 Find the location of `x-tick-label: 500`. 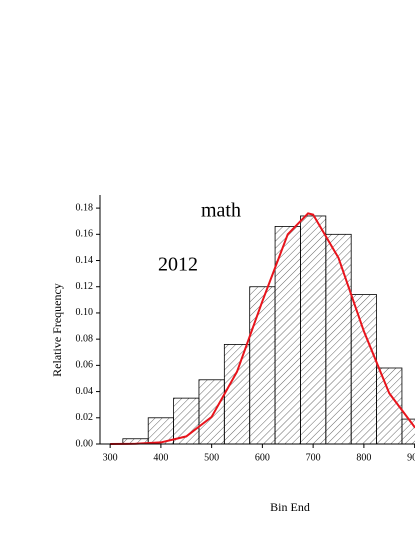

x-tick-label: 500 is located at coordinates (211, 457).